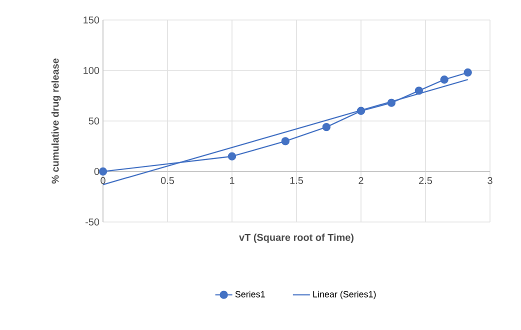  I want to click on y-tick-label: 0, so click(97, 172).